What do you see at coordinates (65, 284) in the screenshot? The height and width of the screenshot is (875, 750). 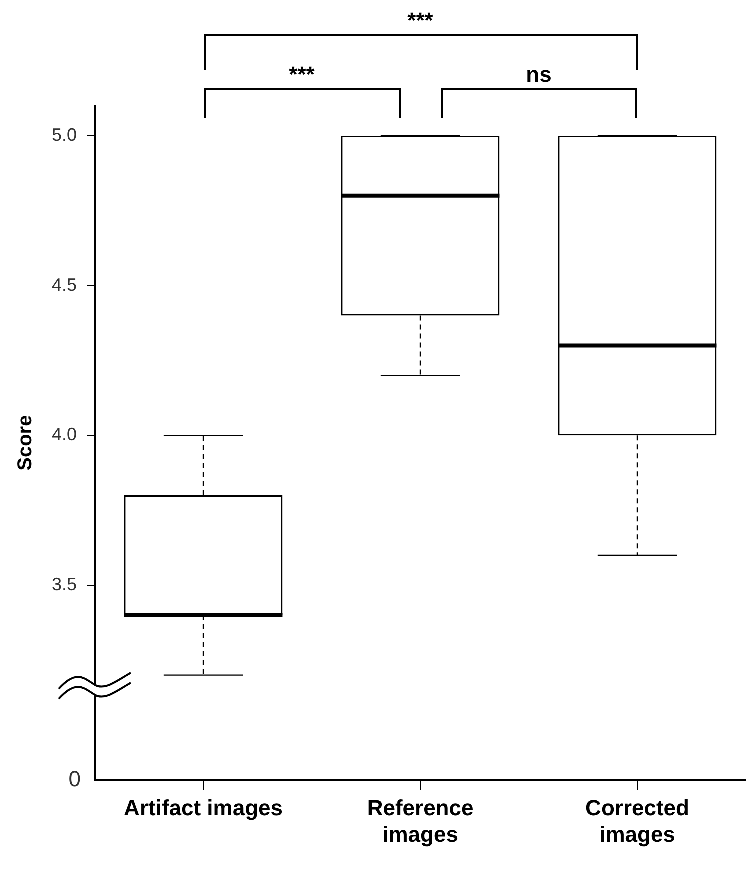 I see `y-tick-label: 4.5` at bounding box center [65, 284].